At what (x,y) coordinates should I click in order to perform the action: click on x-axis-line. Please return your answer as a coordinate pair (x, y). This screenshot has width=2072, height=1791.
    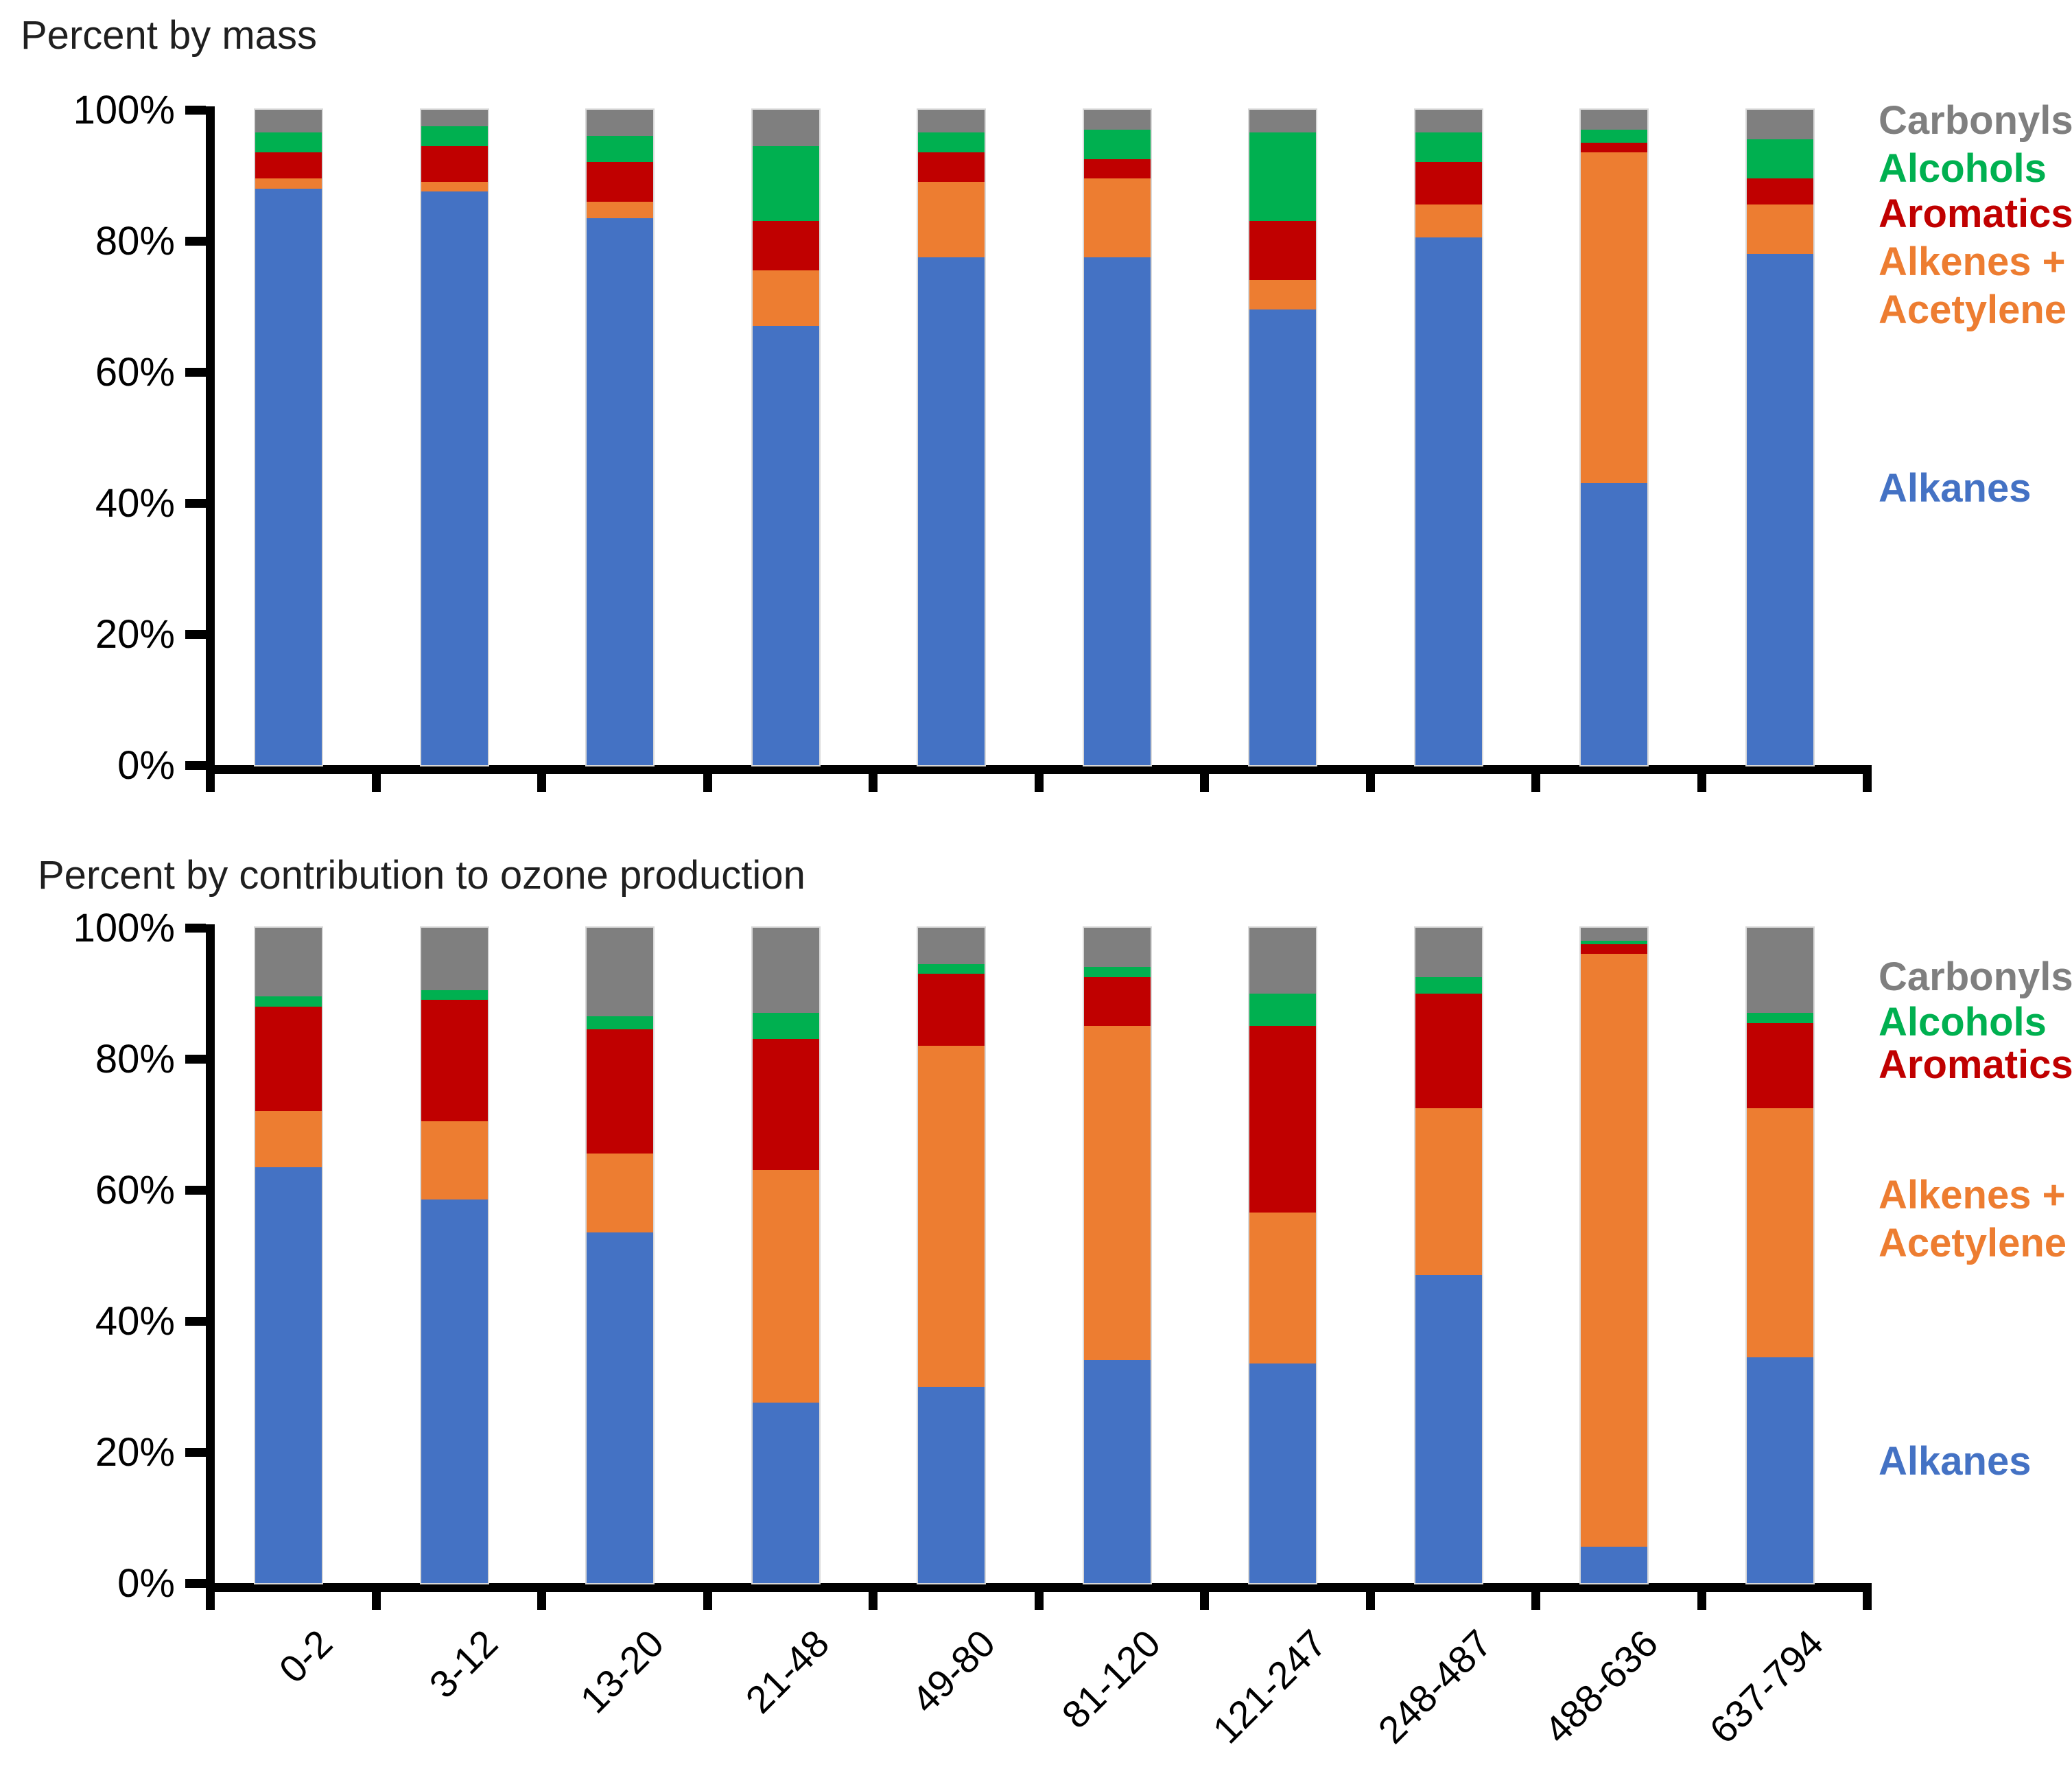
    Looking at the image, I should click on (1039, 770).